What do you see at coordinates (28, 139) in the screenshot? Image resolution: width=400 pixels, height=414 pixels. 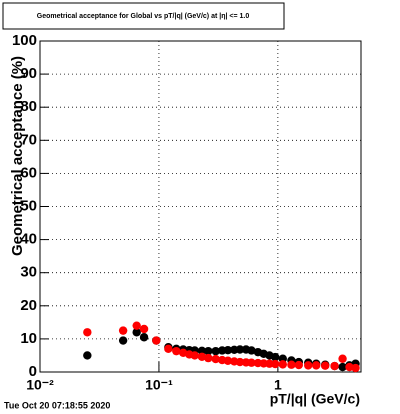 I see `y-tick-label: 70` at bounding box center [28, 139].